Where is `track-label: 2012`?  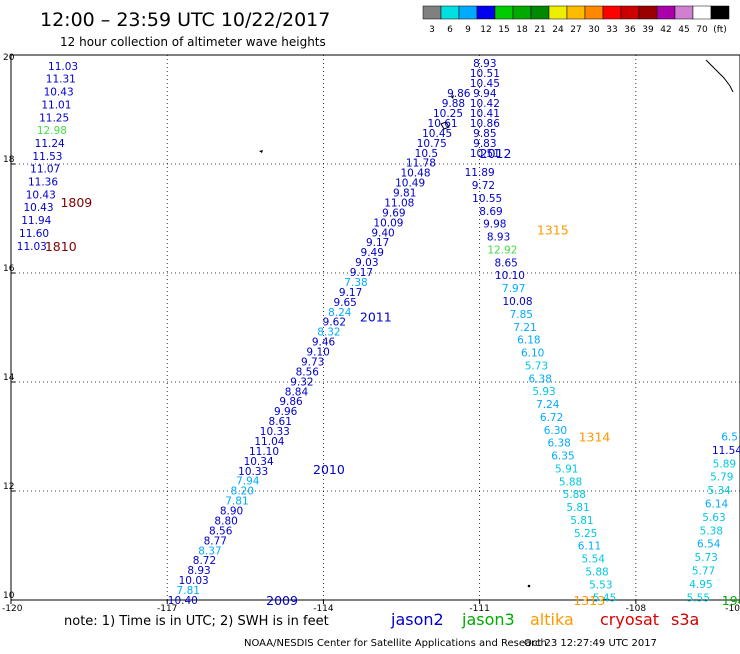 track-label: 2012 is located at coordinates (496, 153).